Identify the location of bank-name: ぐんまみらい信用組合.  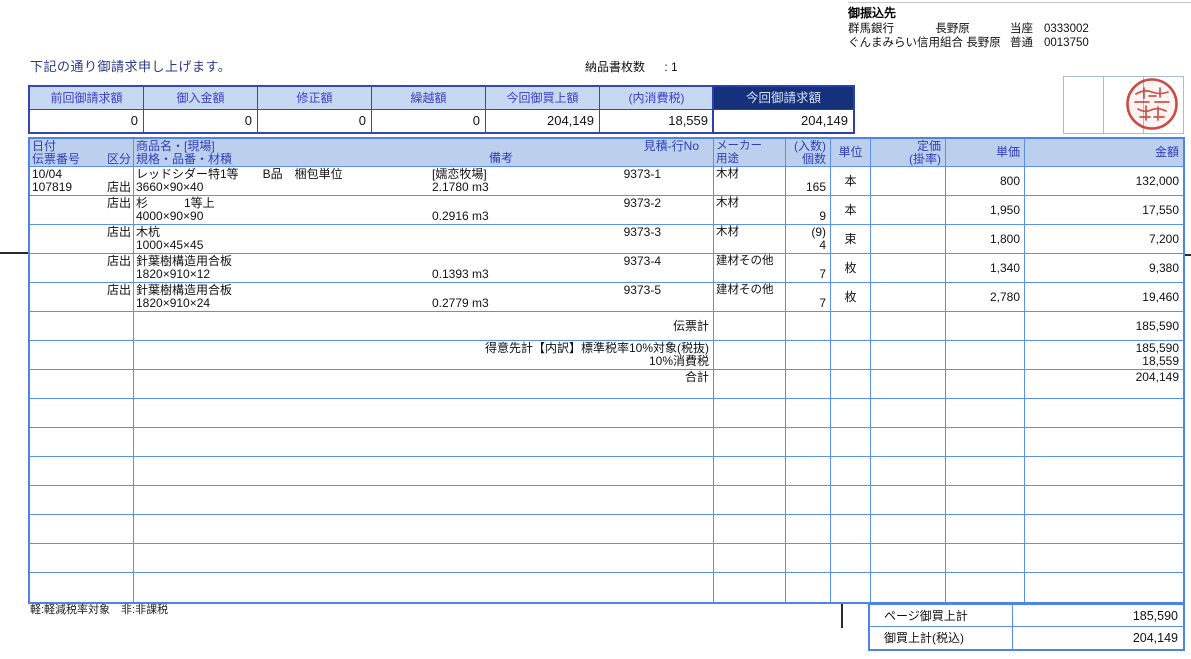
(905, 43).